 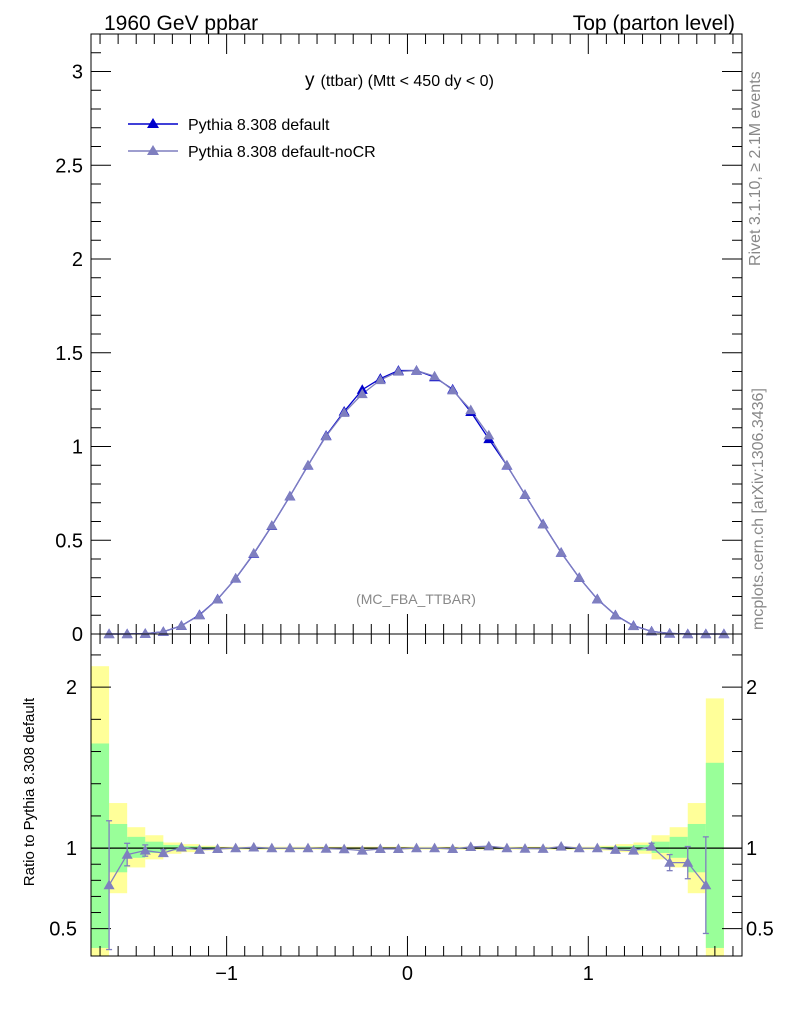 I want to click on main-ytick-label: 0.5, so click(x=69, y=541).